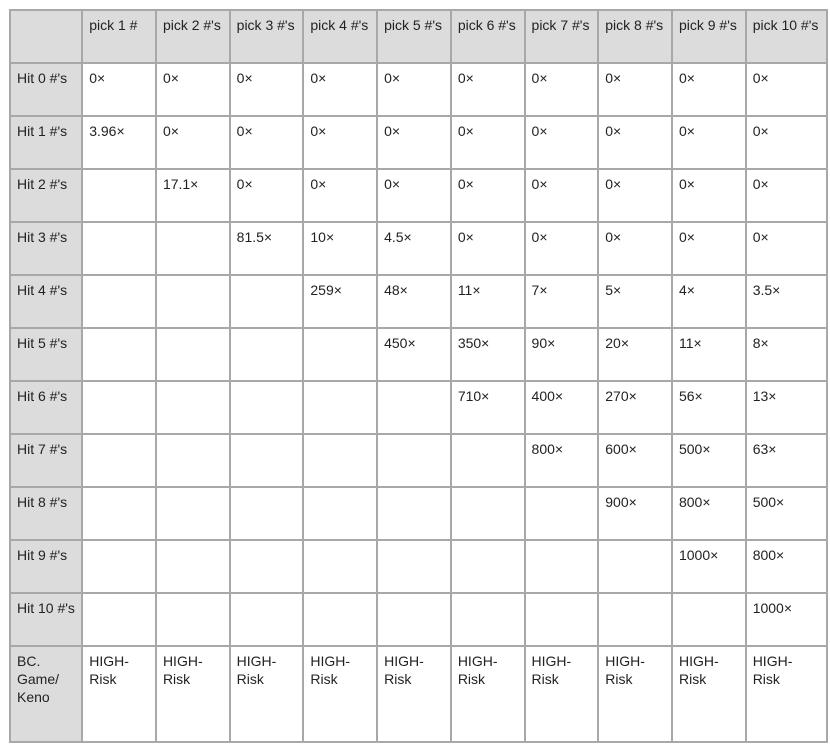  I want to click on payout-cell: 10×, so click(340, 248).